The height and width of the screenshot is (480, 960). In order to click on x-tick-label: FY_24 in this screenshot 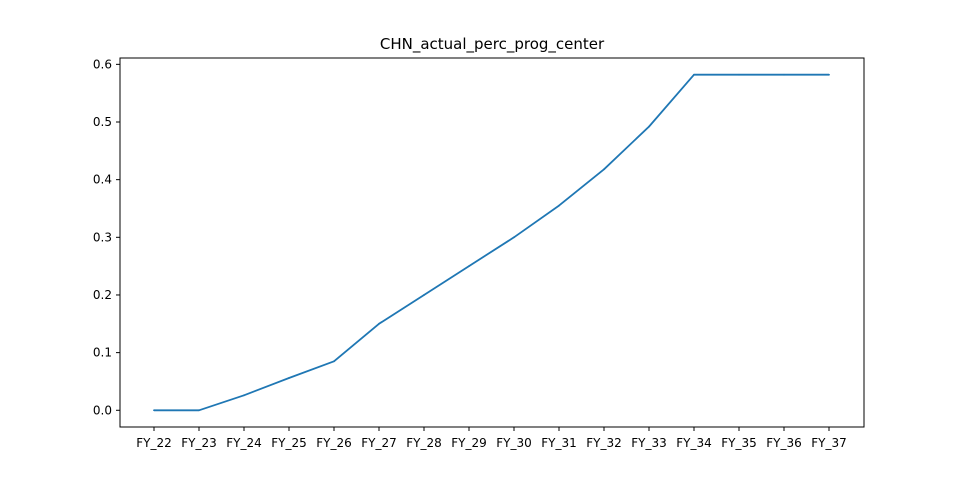, I will do `click(244, 443)`.